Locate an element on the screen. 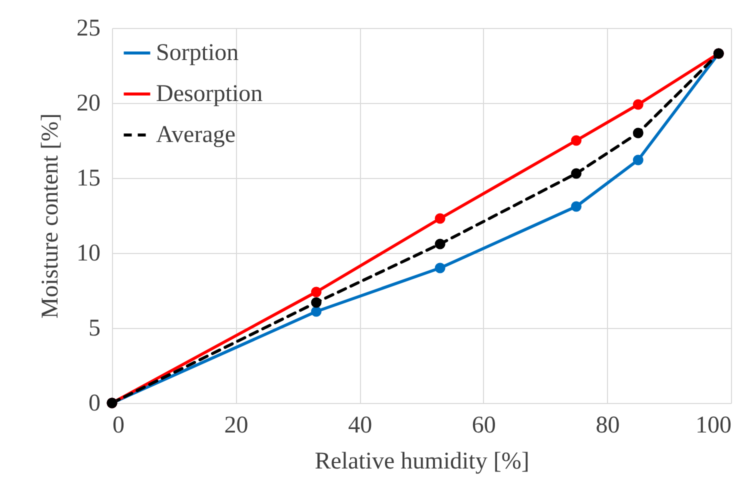 This screenshot has height=503, width=756. legend-label: Sorption is located at coordinates (197, 53).